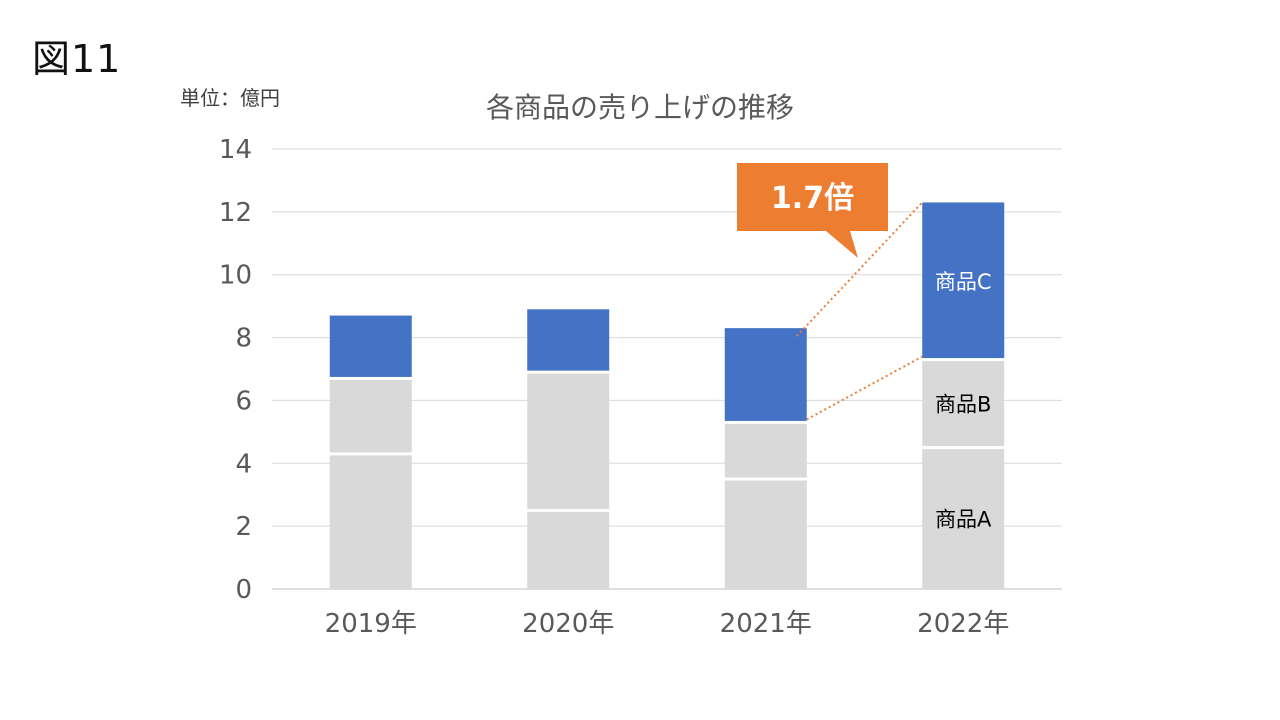 The image size is (1280, 720). I want to click on x-category-label: 2020年, so click(568, 624).